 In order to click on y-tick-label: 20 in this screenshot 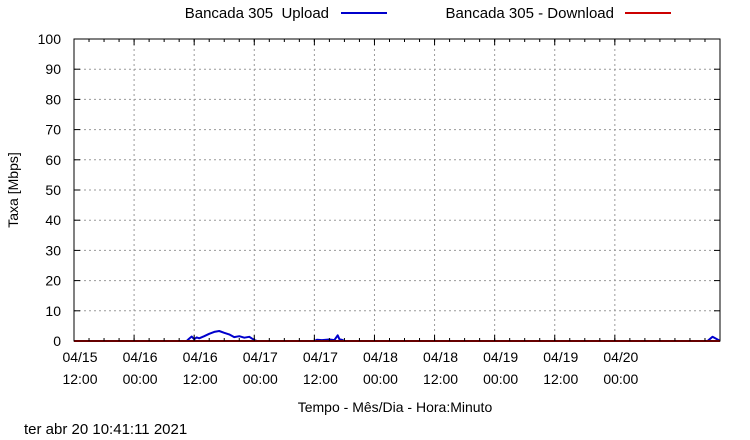, I will do `click(53, 281)`.